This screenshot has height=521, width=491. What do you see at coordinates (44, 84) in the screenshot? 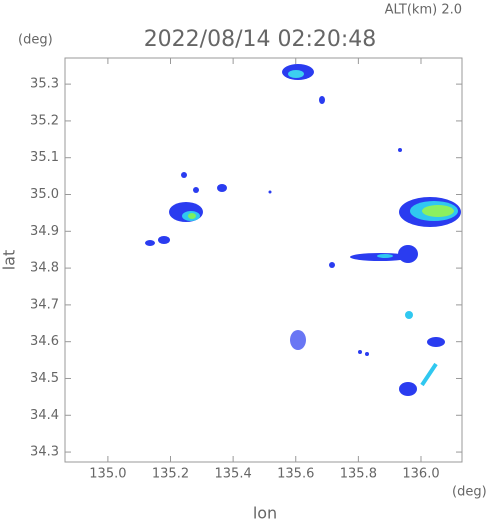
I see `y-tick-label: 35.3` at bounding box center [44, 84].